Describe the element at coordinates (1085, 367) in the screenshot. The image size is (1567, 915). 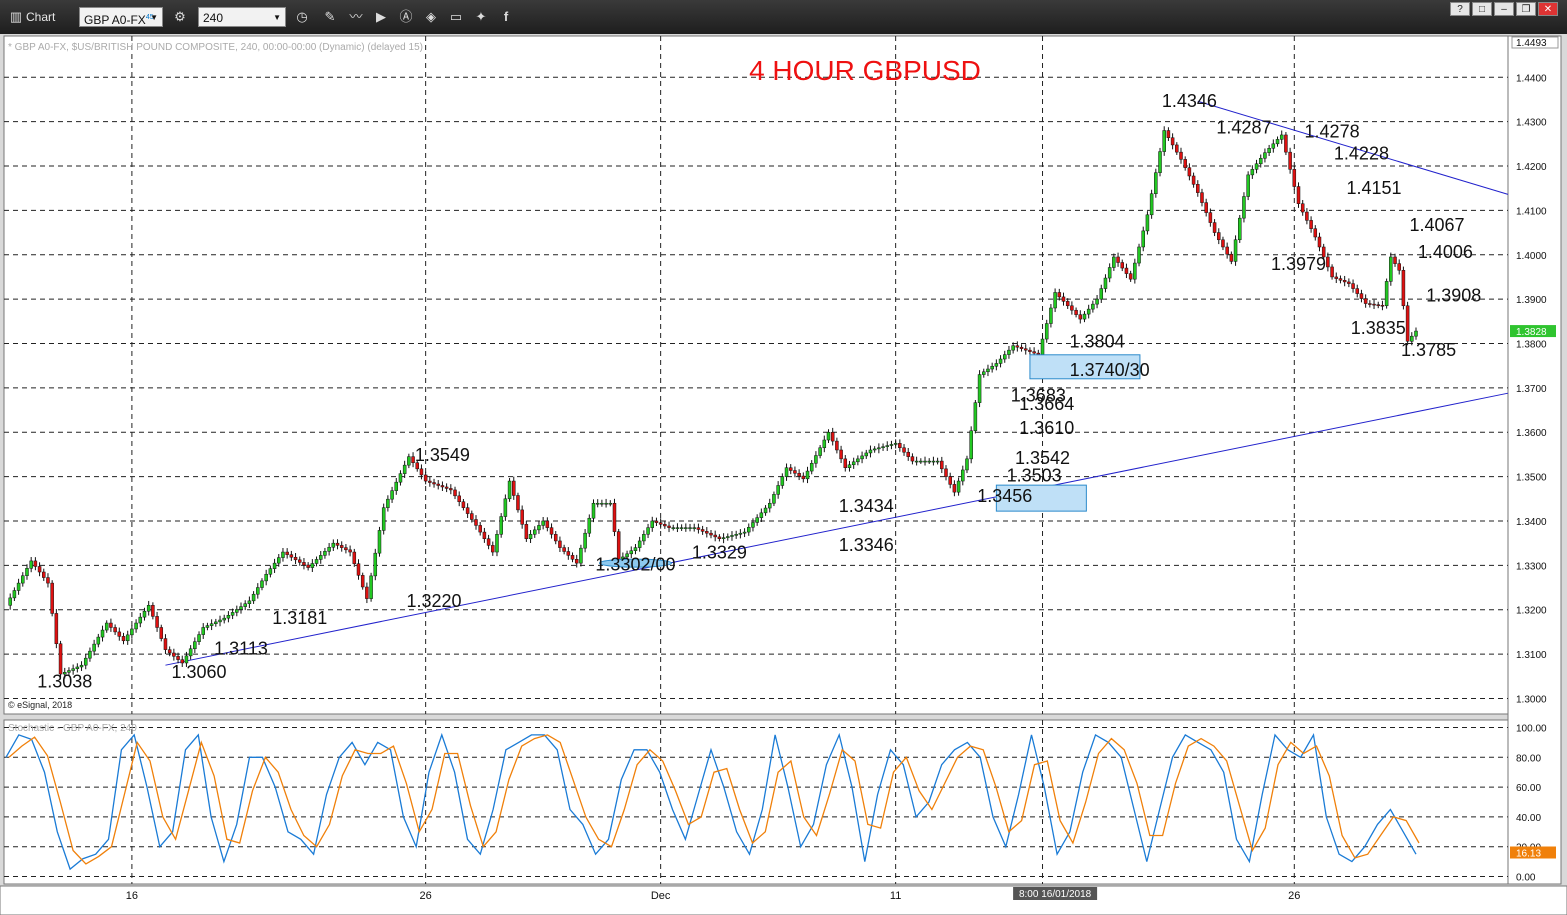
I see `level-box` at that location.